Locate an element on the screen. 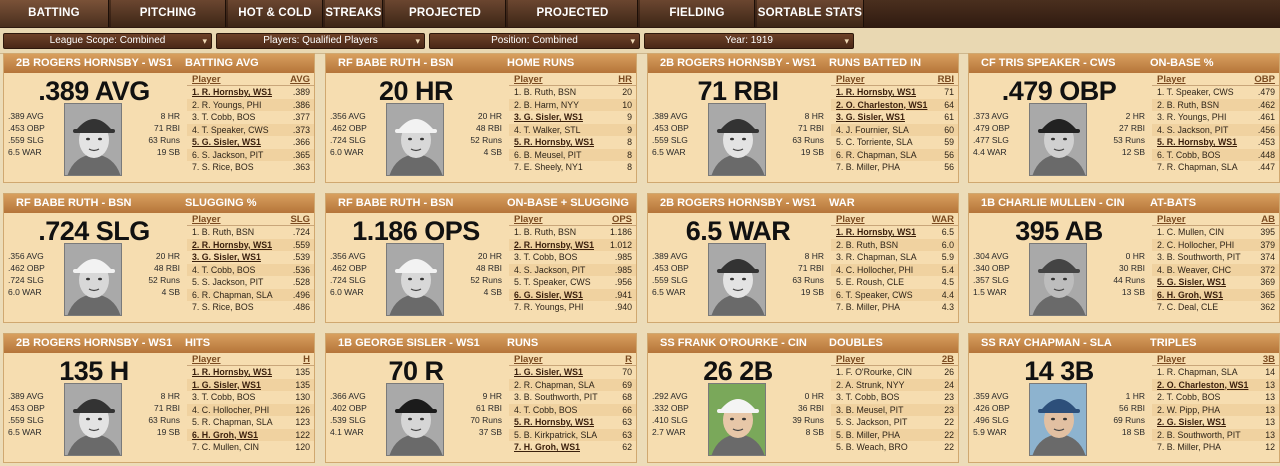 This screenshot has width=1280, height=466. player-link: 1. F. O'Rourke, CIN is located at coordinates (874, 372).